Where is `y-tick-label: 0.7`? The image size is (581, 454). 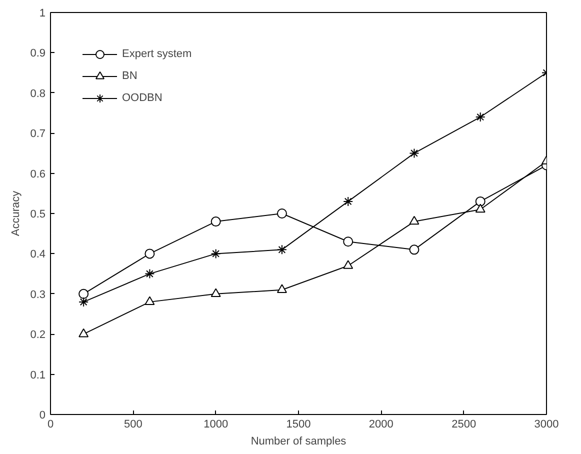
y-tick-label: 0.7 is located at coordinates (38, 134).